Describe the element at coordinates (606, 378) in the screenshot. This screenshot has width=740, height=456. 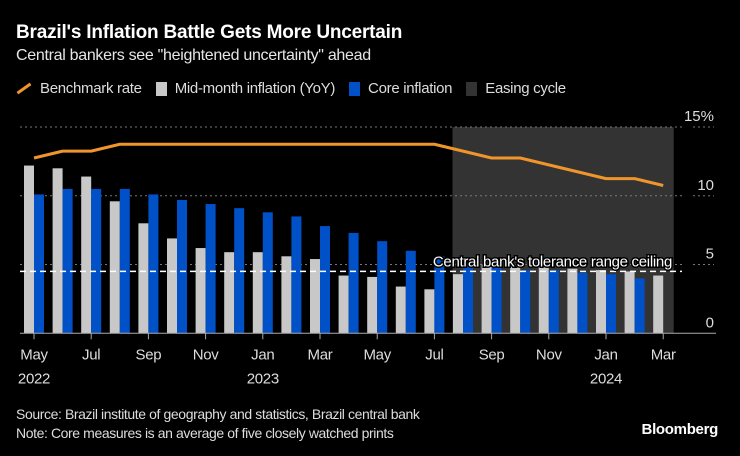
I see `x-tick-year: 2024` at that location.